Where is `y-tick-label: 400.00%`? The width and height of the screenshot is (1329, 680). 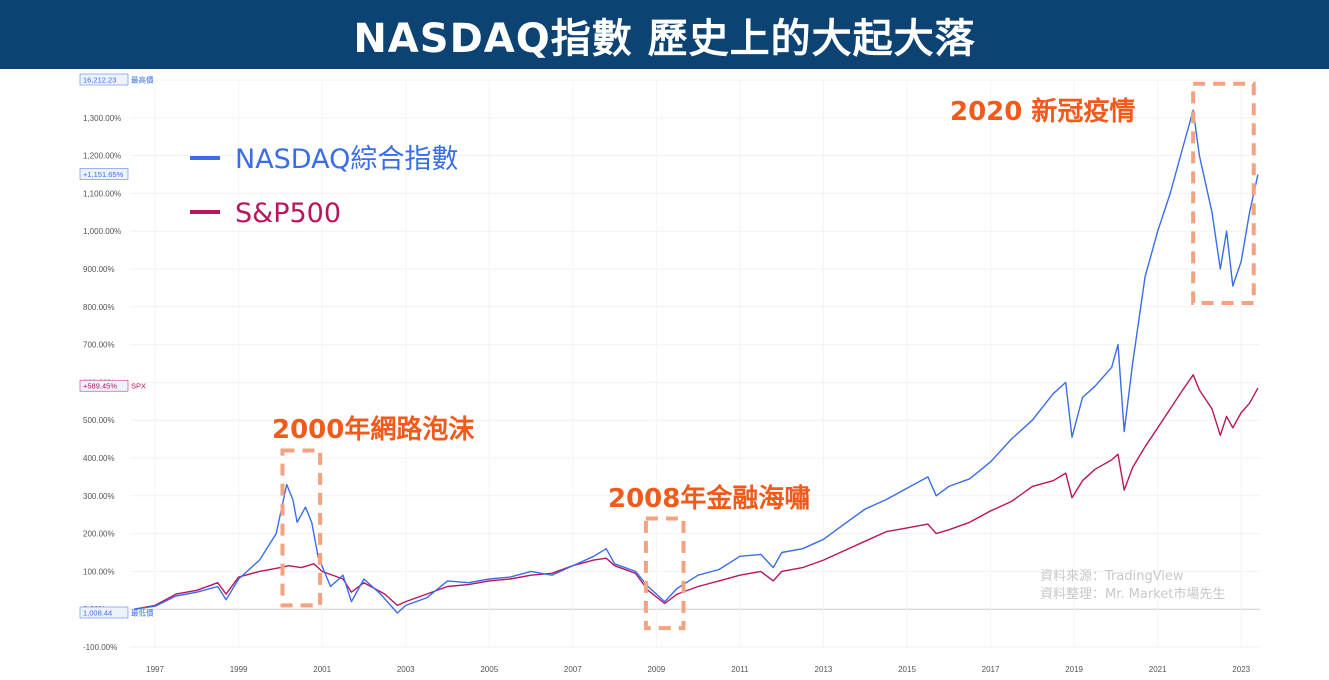 y-tick-label: 400.00% is located at coordinates (99, 458).